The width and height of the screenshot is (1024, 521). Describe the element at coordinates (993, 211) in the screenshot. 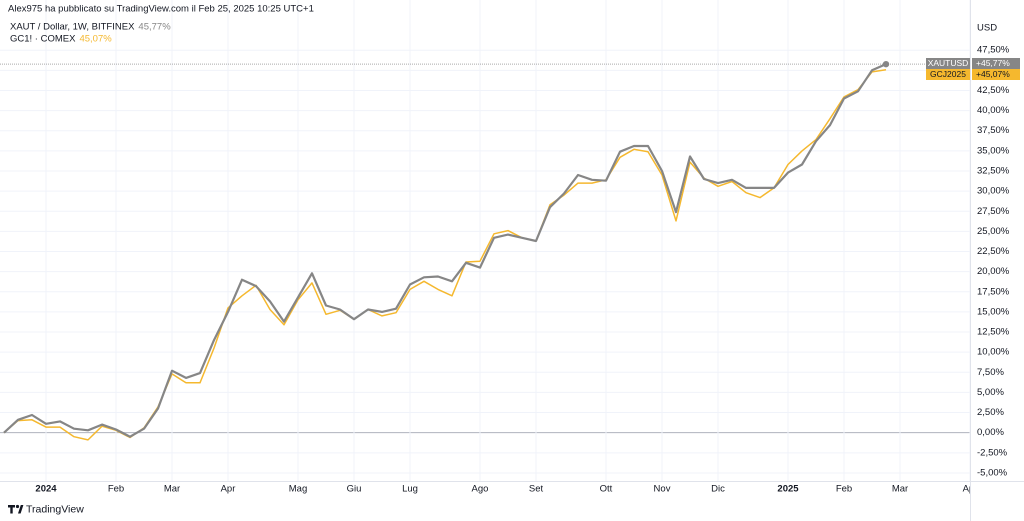

I see `y-tick-label: 27,50%` at that location.